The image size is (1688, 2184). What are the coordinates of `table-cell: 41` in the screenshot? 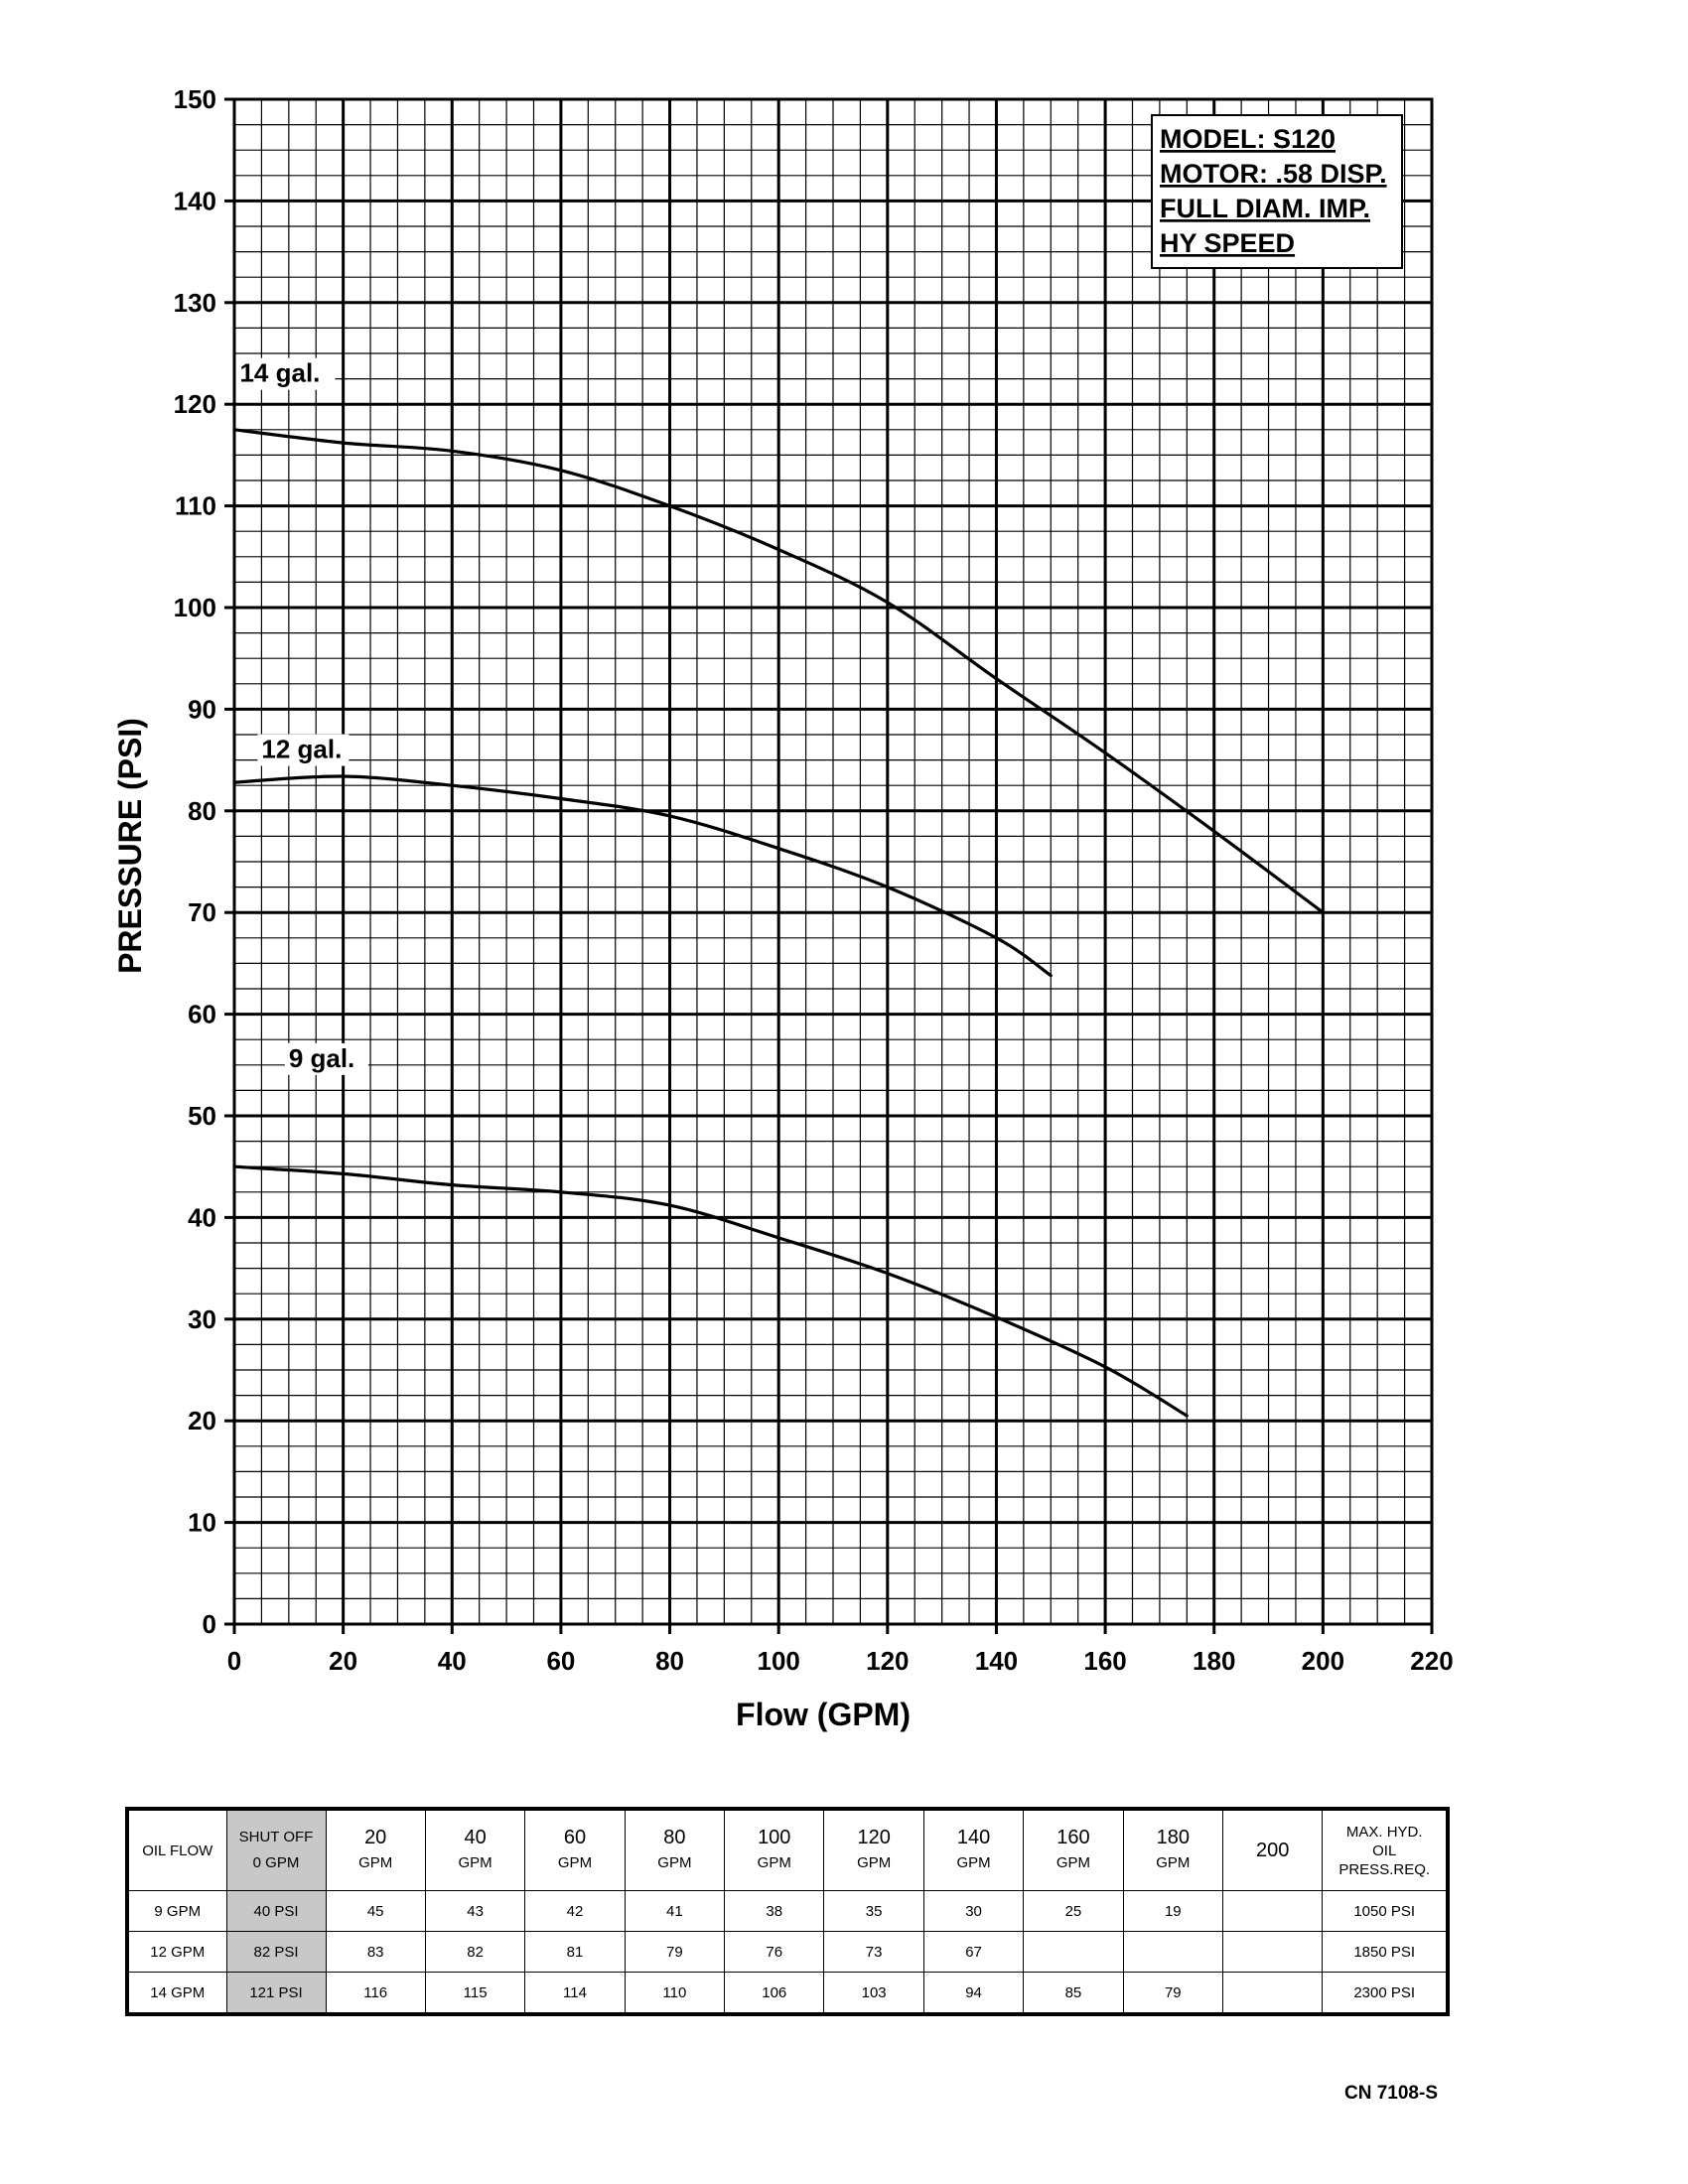 It's located at (675, 1911).